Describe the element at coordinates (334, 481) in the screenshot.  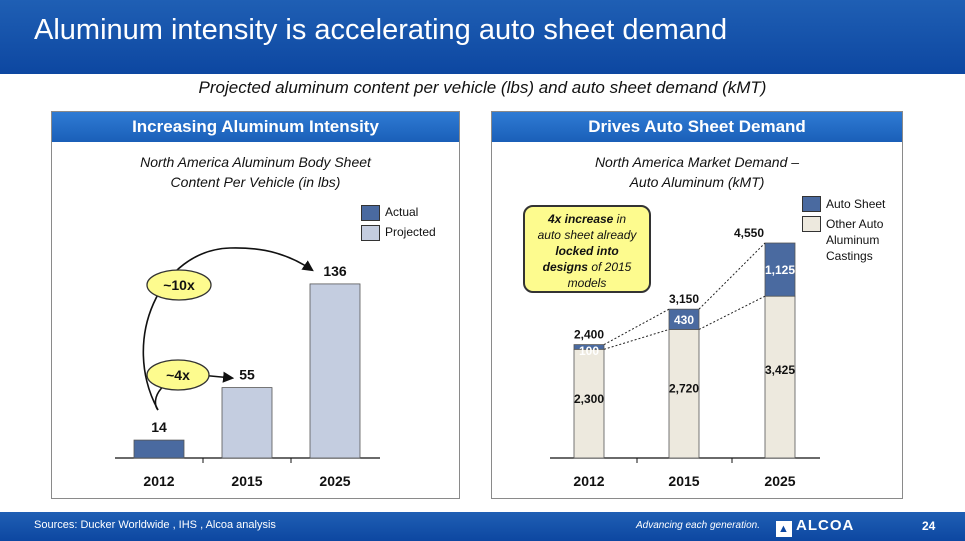
I see `left-x-label-2025: 2025` at that location.